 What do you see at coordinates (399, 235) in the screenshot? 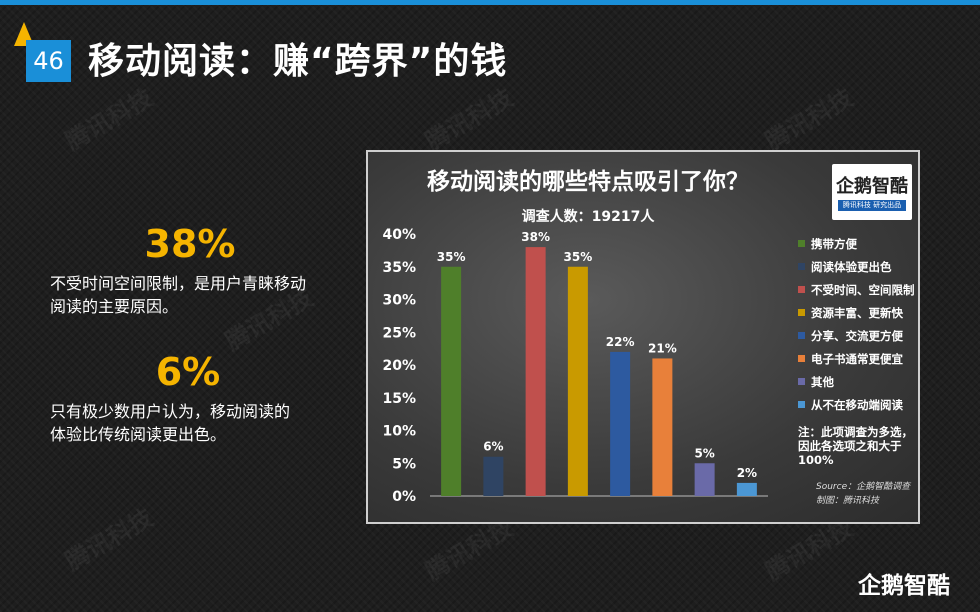
I see `y-tick-label: 40%` at bounding box center [399, 235].